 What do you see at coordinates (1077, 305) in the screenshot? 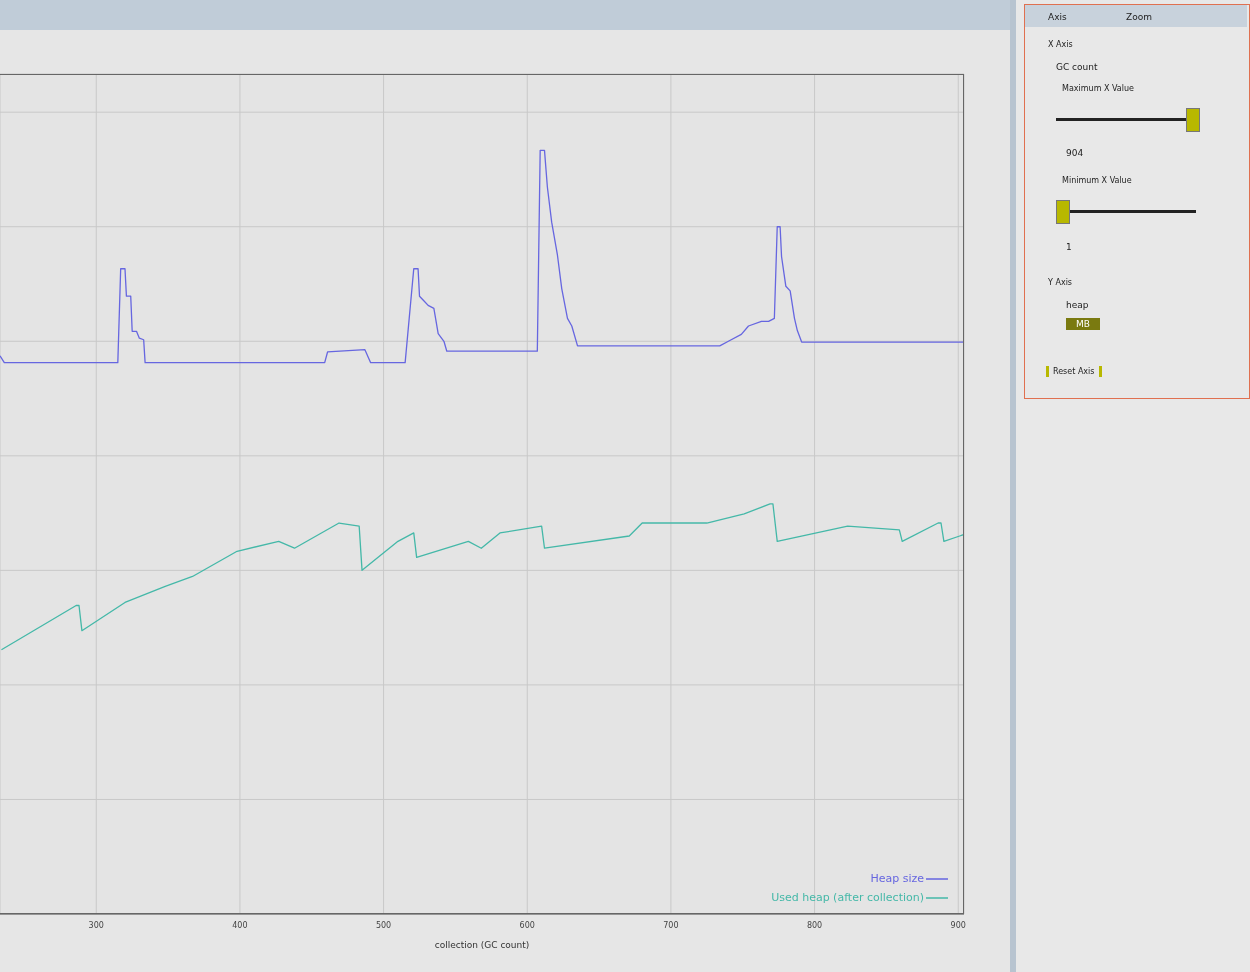
I see `text: heap` at bounding box center [1077, 305].